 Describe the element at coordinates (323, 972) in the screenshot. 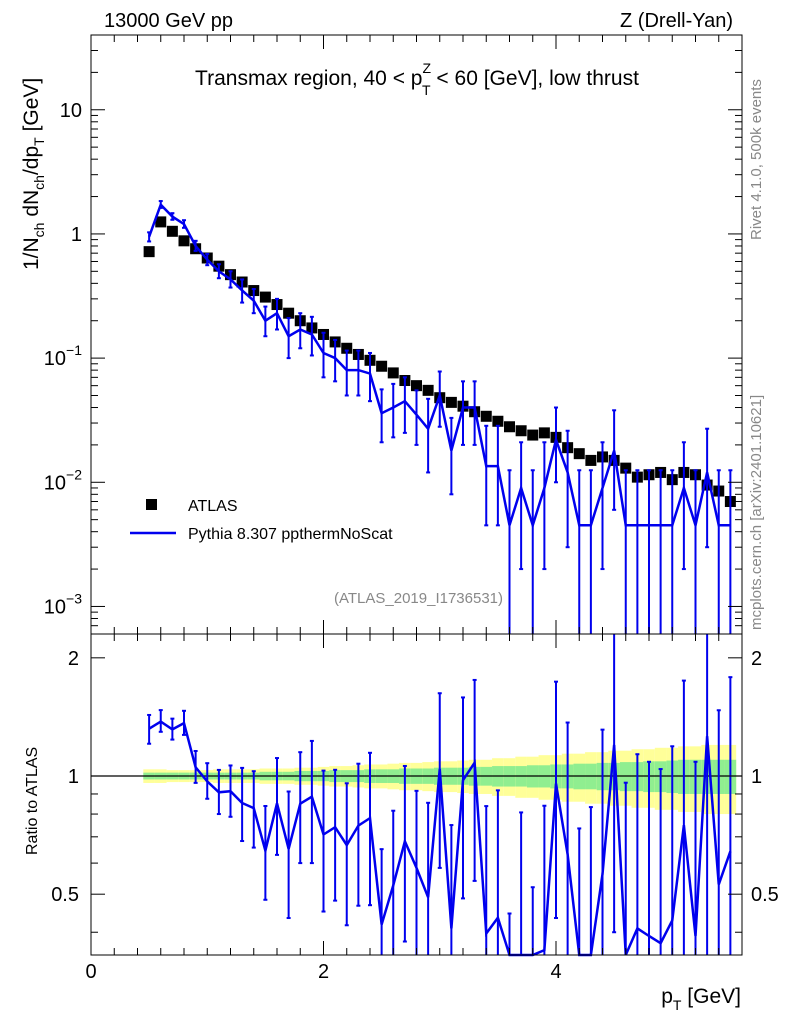

I see `x-tick-label: 2` at that location.